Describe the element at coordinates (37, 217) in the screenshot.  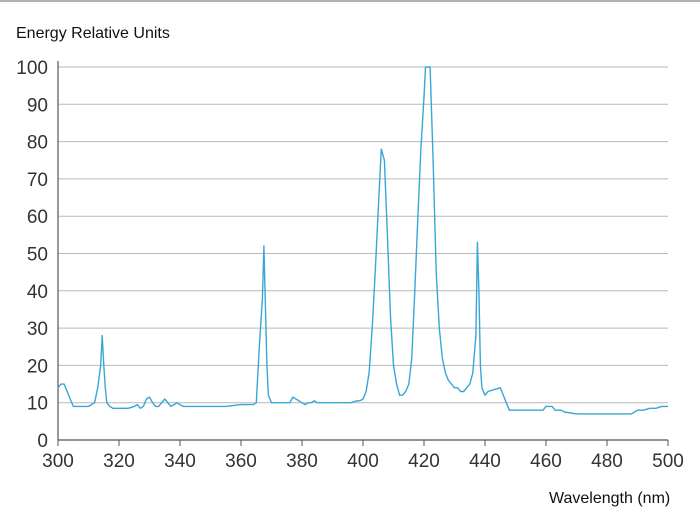
I see `y-tick-60: 60` at that location.